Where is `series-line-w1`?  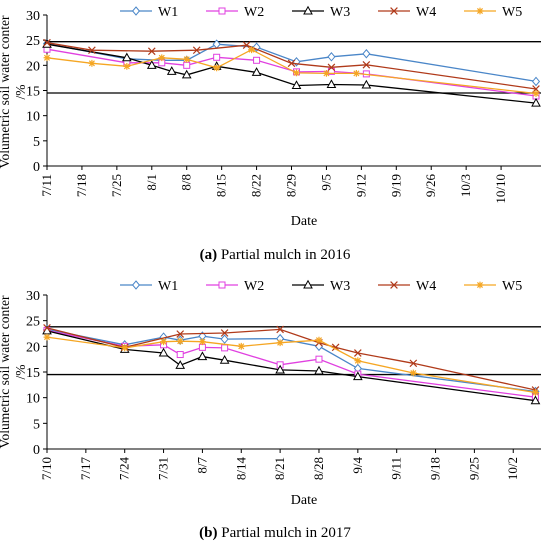 series-line-w1 is located at coordinates (291, 360).